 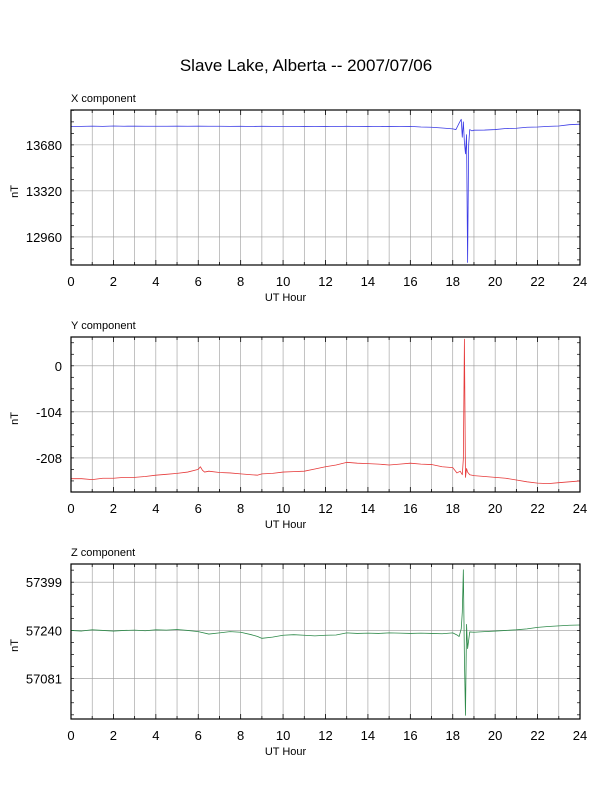 I want to click on y-tick-label: 12960, so click(x=44, y=237).